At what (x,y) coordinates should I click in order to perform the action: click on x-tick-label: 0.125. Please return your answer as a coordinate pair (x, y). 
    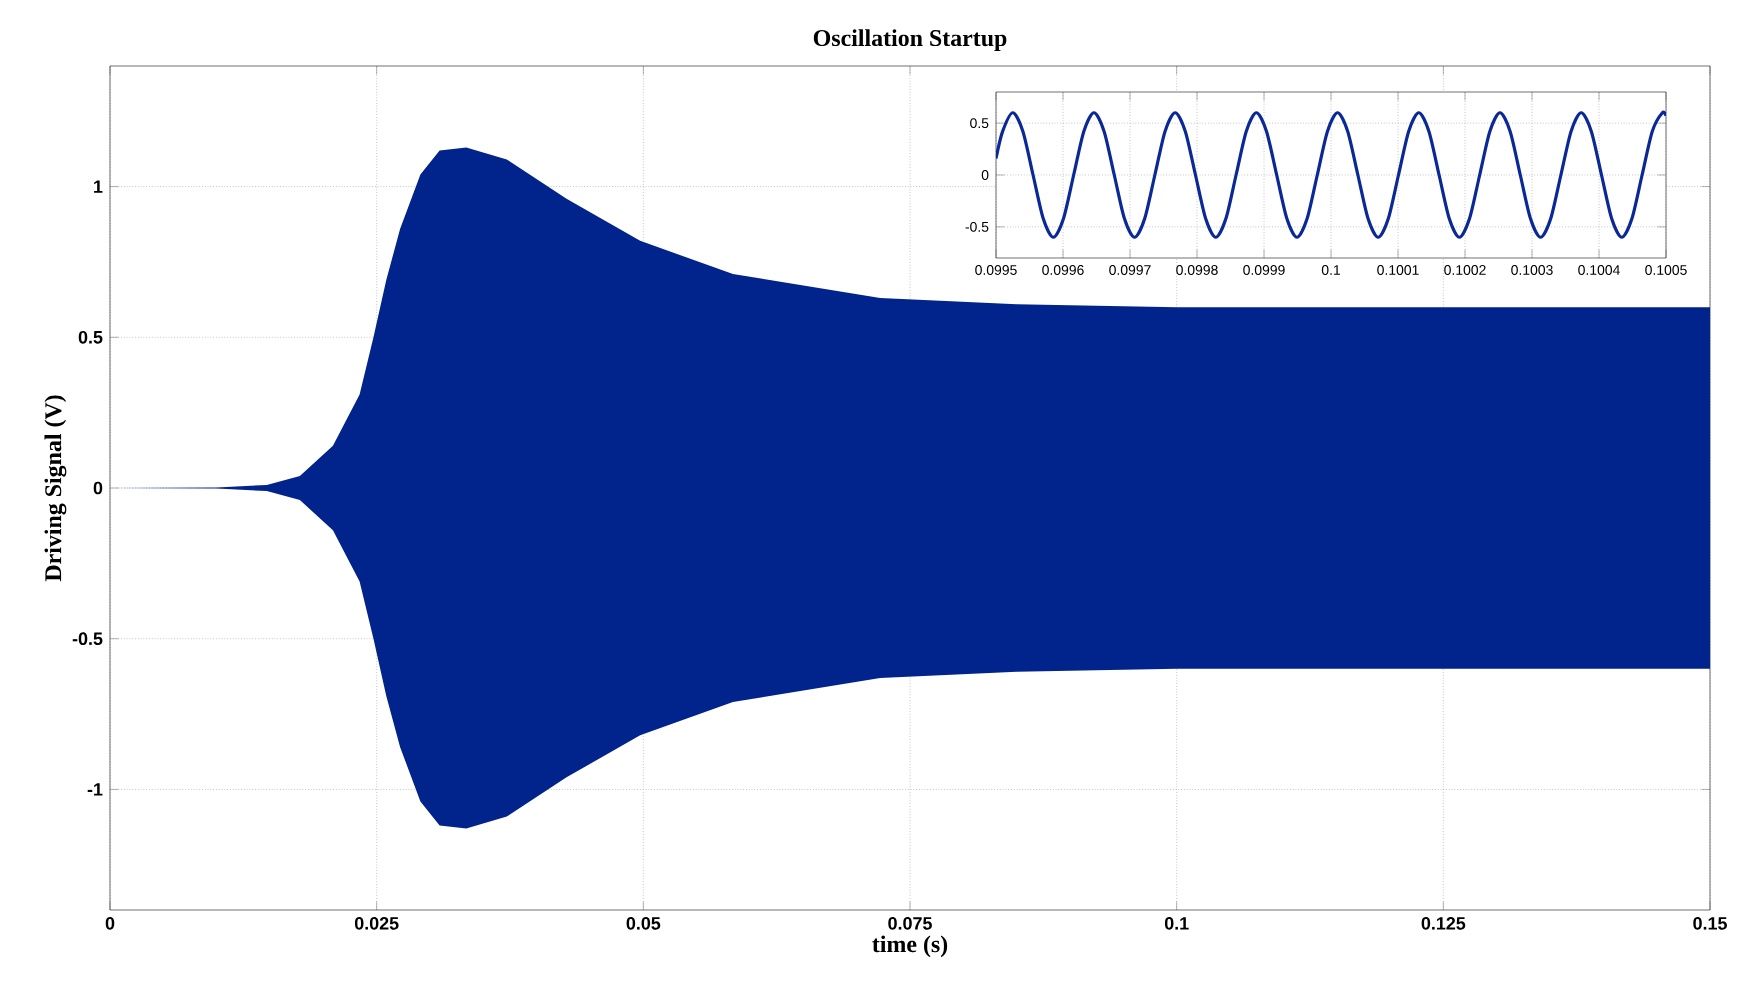
    Looking at the image, I should click on (1443, 923).